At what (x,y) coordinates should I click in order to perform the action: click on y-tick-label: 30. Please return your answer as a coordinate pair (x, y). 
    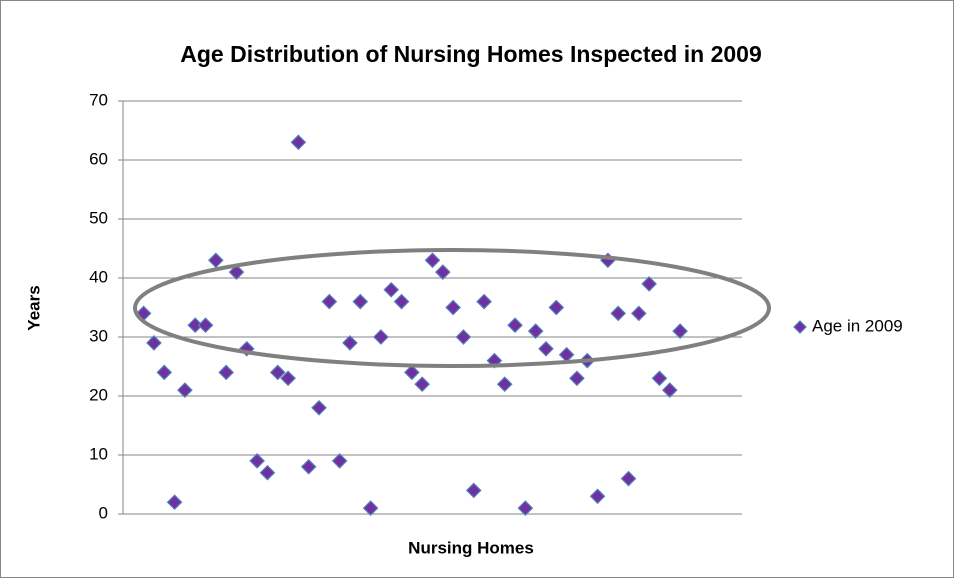
    Looking at the image, I should click on (98, 335).